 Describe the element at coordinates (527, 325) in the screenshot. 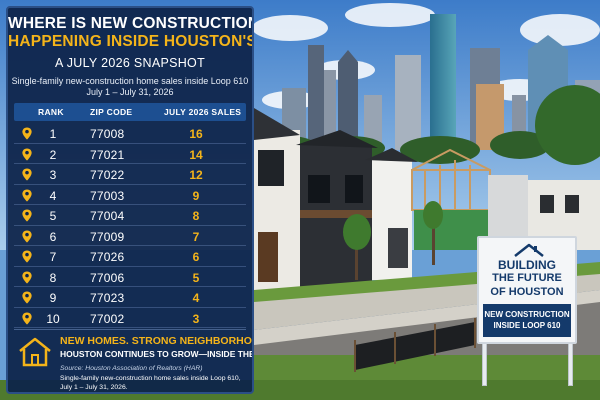

I see `sign-banner-line-2: INSIDE LOOP 610` at that location.